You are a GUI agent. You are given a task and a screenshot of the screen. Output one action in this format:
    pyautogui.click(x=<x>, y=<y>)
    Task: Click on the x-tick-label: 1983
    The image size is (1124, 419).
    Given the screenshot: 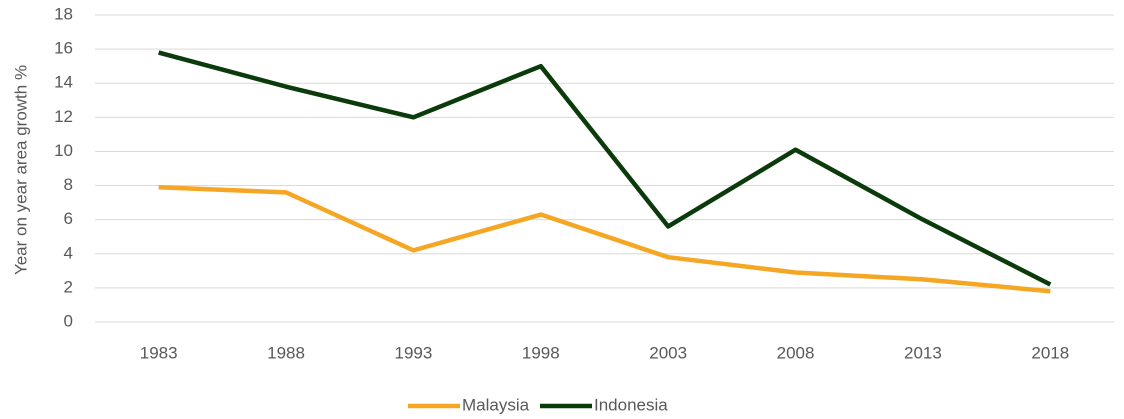 What is the action you would take?
    pyautogui.click(x=159, y=352)
    